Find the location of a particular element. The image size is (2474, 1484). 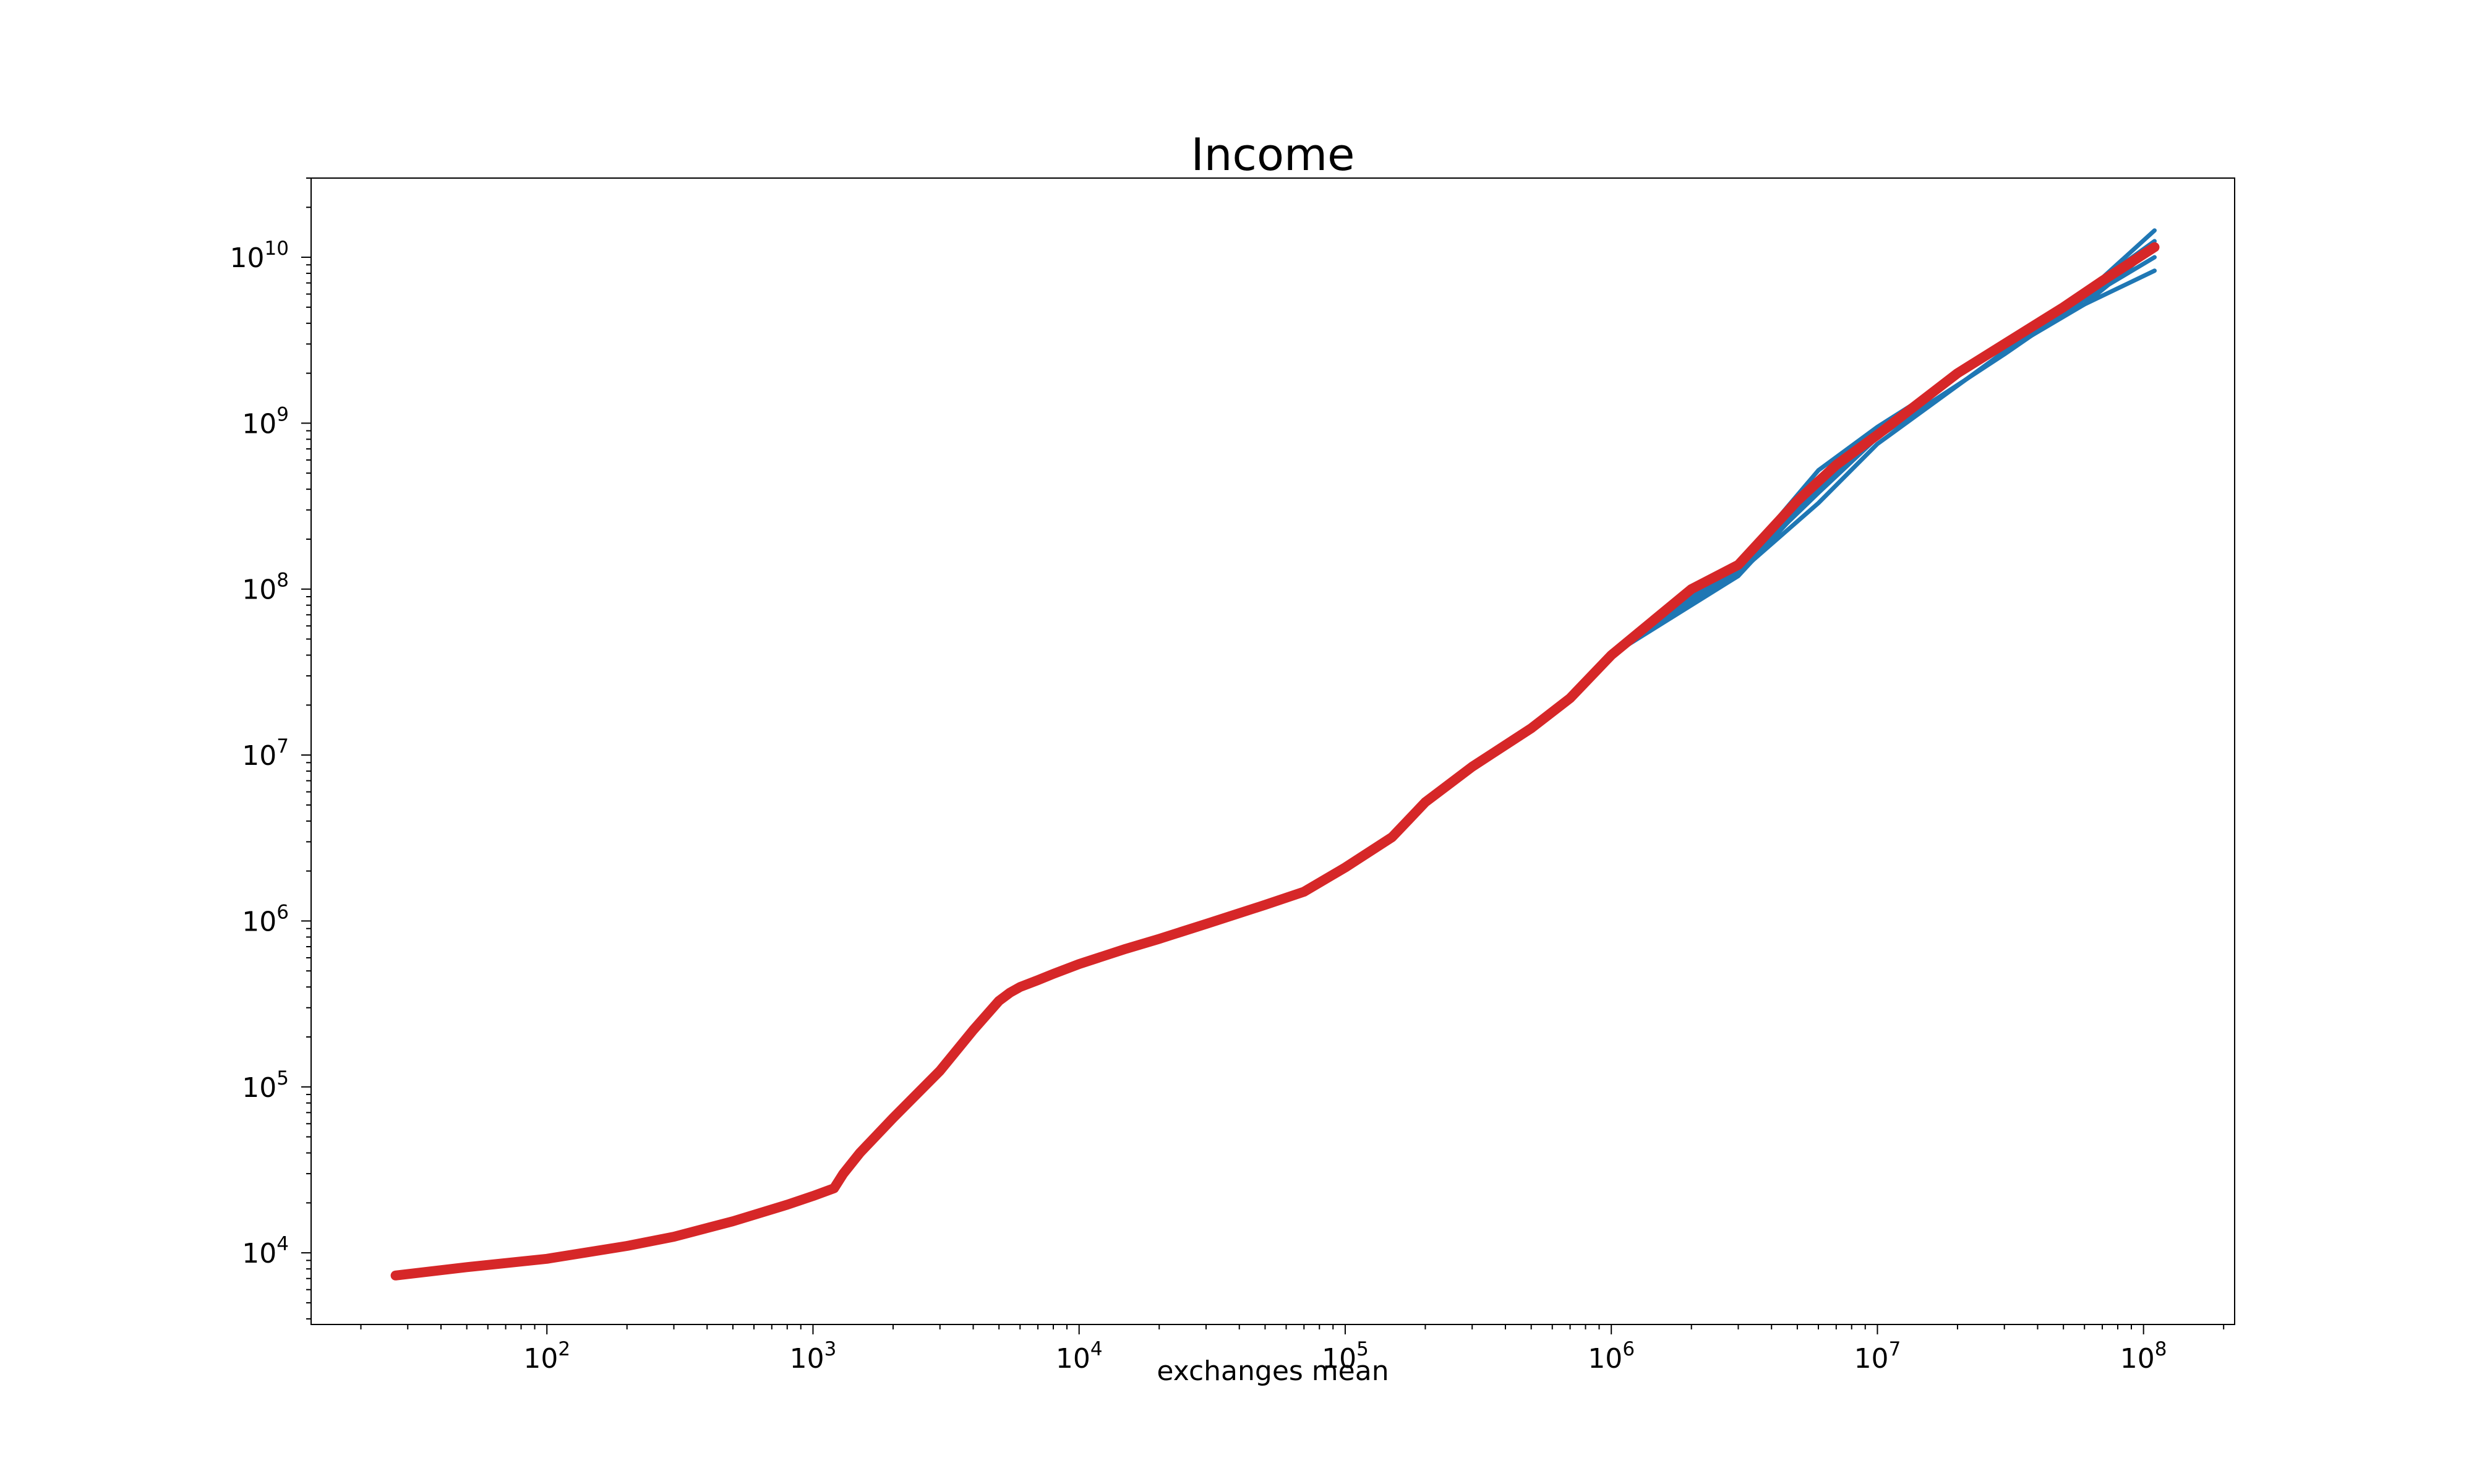

x-axis-label: exchanges mean is located at coordinates (1273, 1371).